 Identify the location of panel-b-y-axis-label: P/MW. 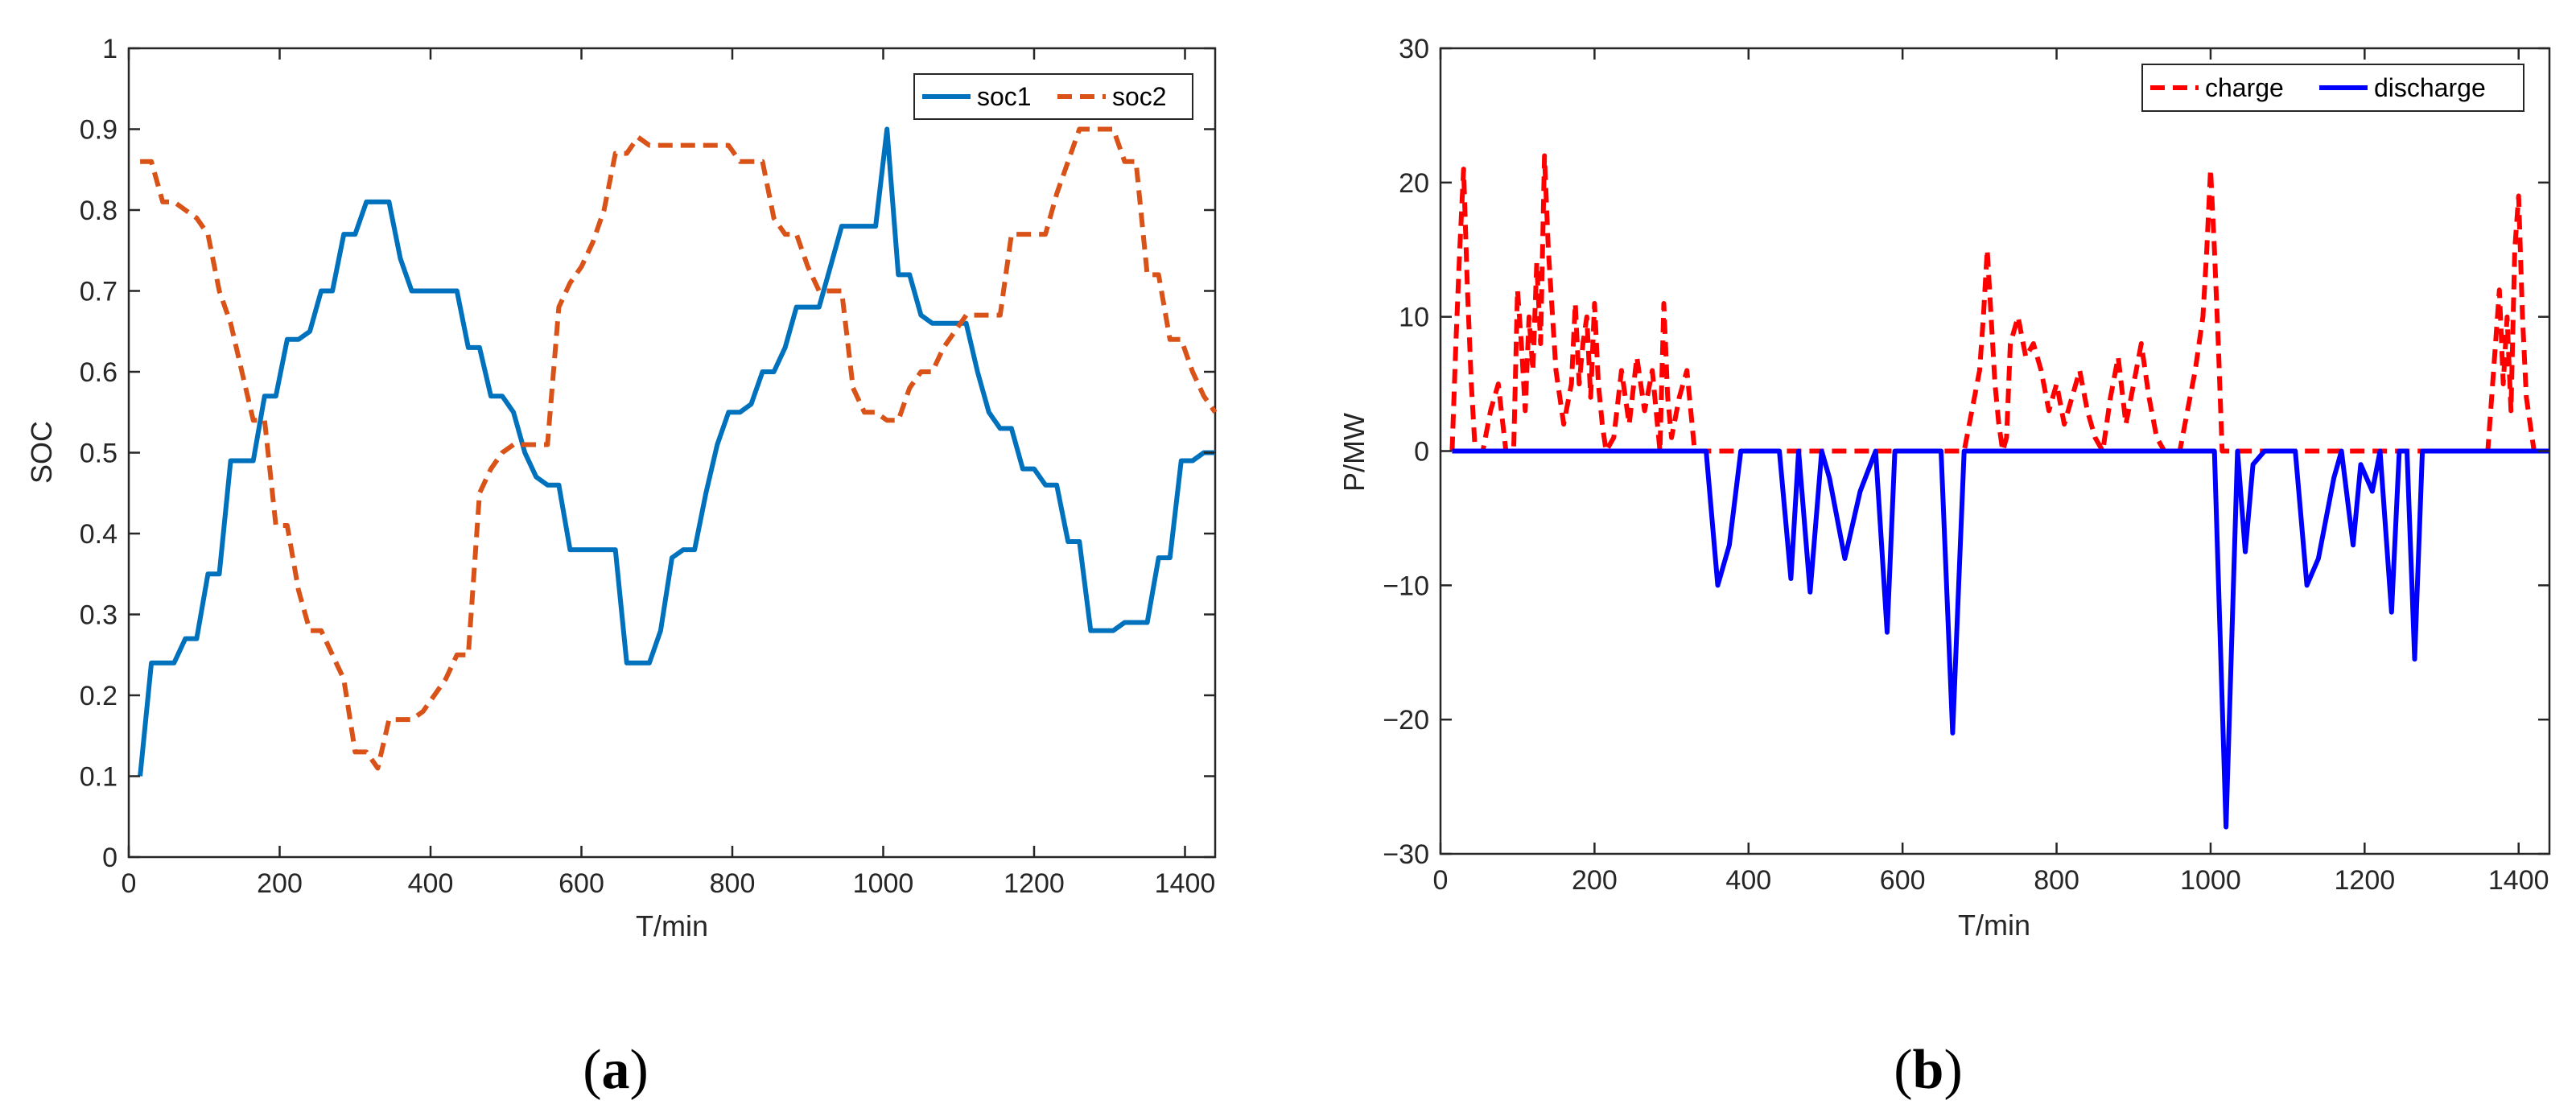
(1353, 452).